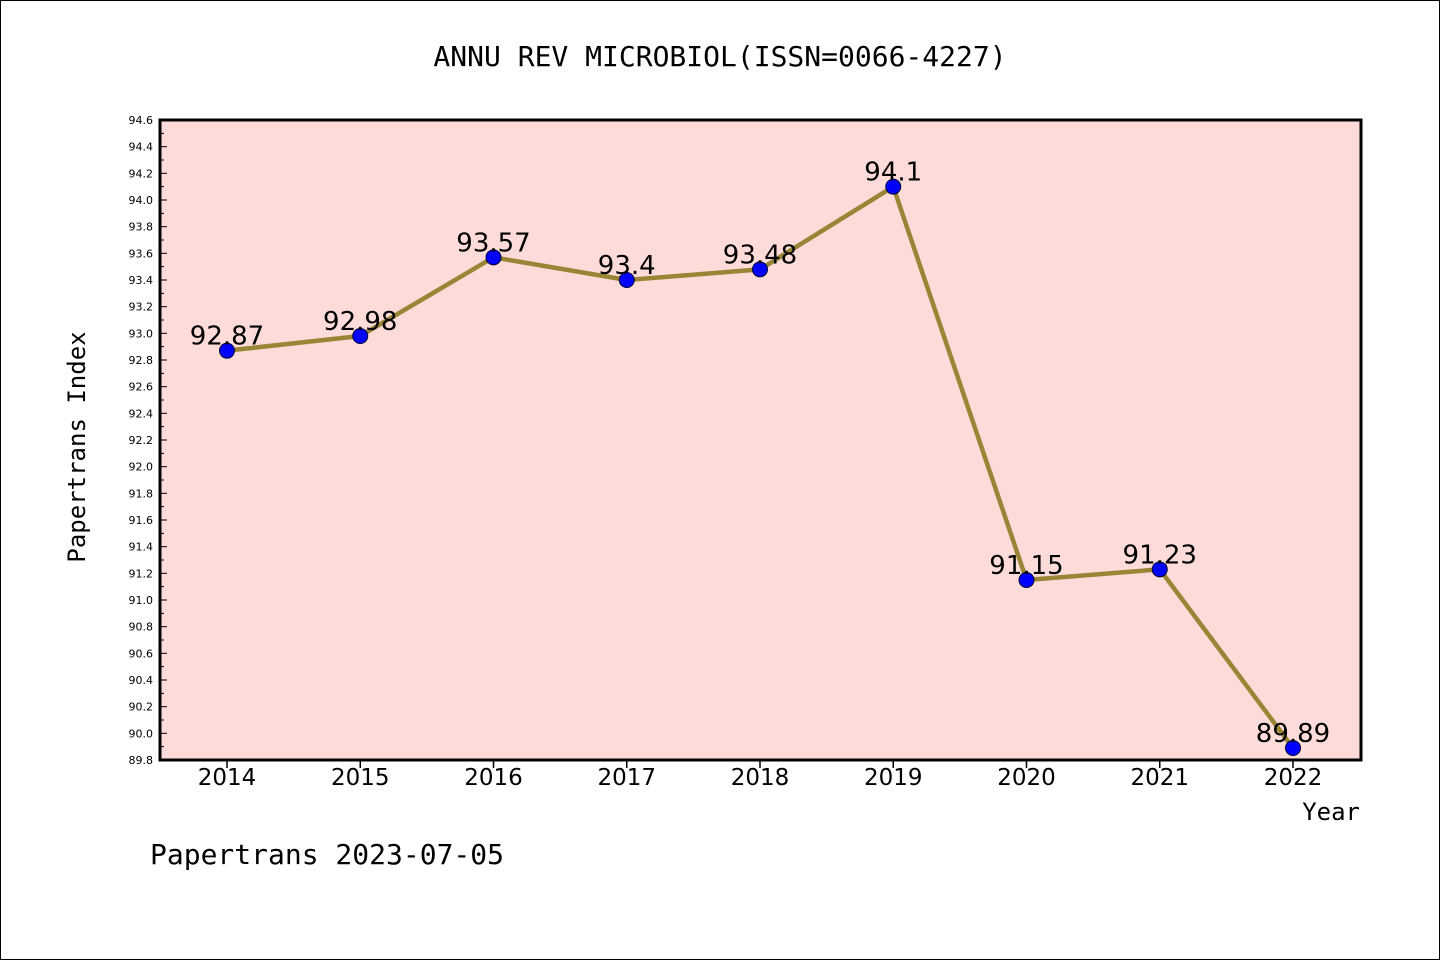  Describe the element at coordinates (1160, 555) in the screenshot. I see `data-label: 91.23` at that location.